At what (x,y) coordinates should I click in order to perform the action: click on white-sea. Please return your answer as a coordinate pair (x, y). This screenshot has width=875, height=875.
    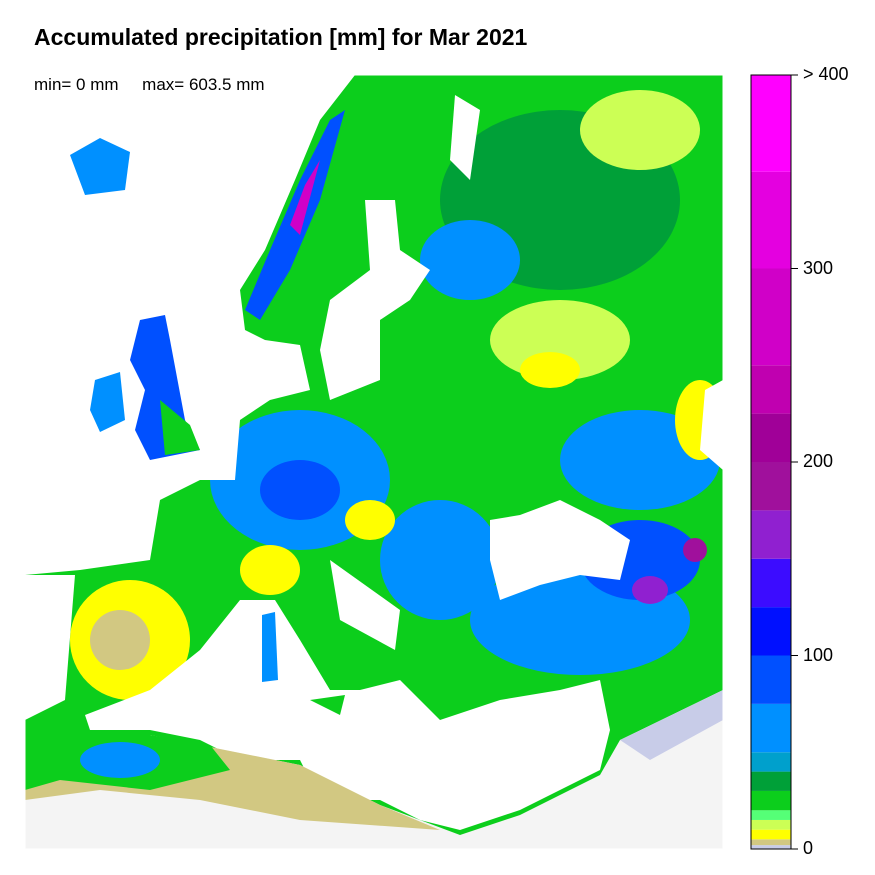
    Looking at the image, I should click on (465, 137).